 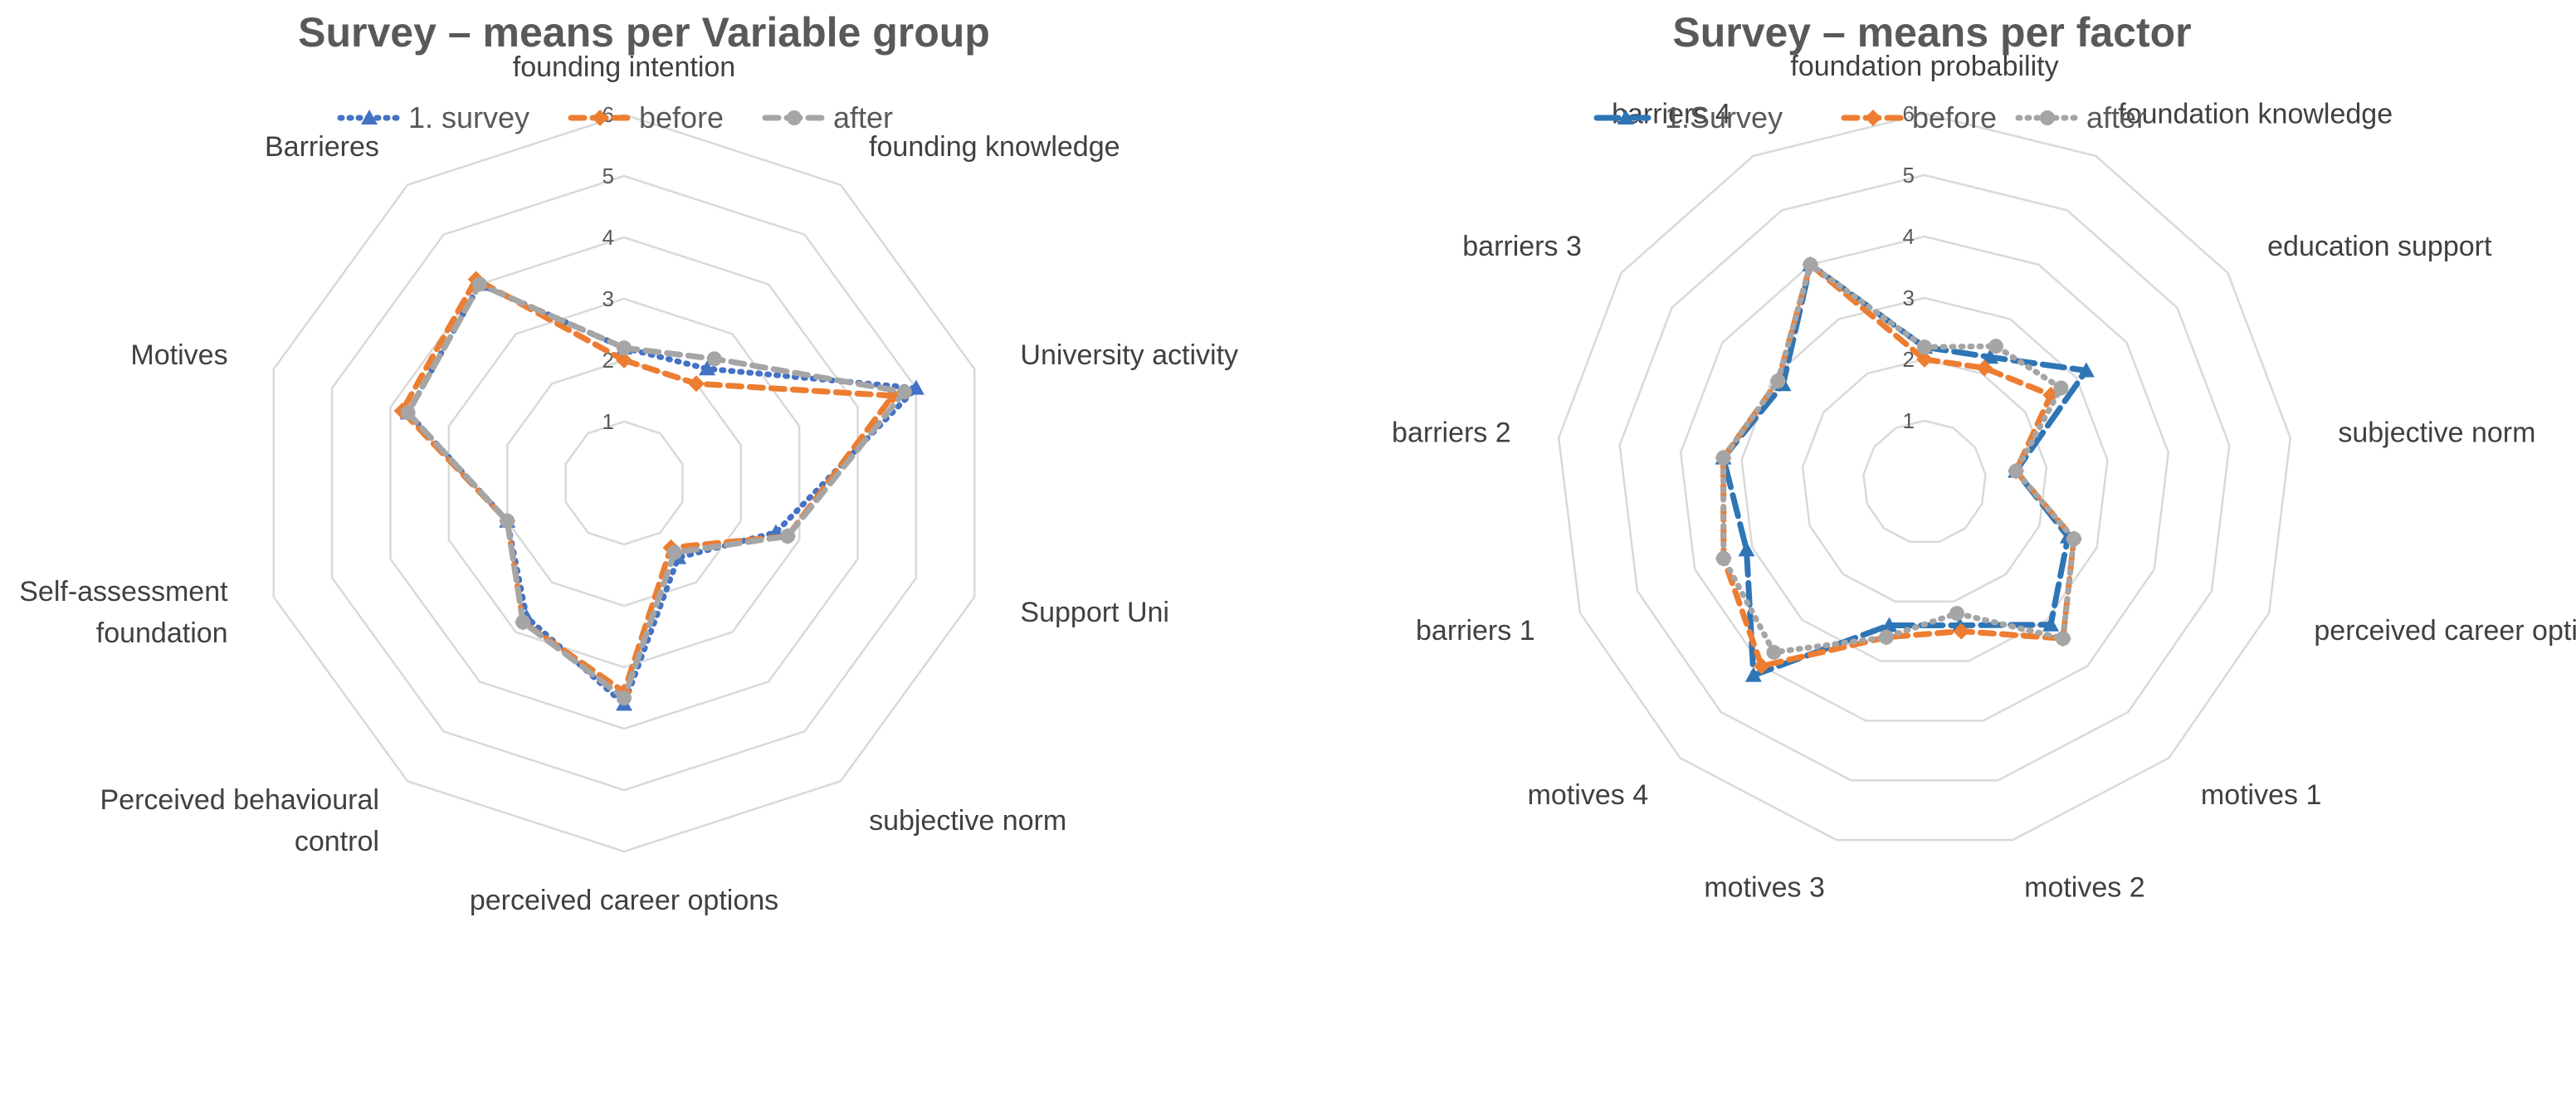 I want to click on category-label: foundation probability, so click(x=1924, y=66).